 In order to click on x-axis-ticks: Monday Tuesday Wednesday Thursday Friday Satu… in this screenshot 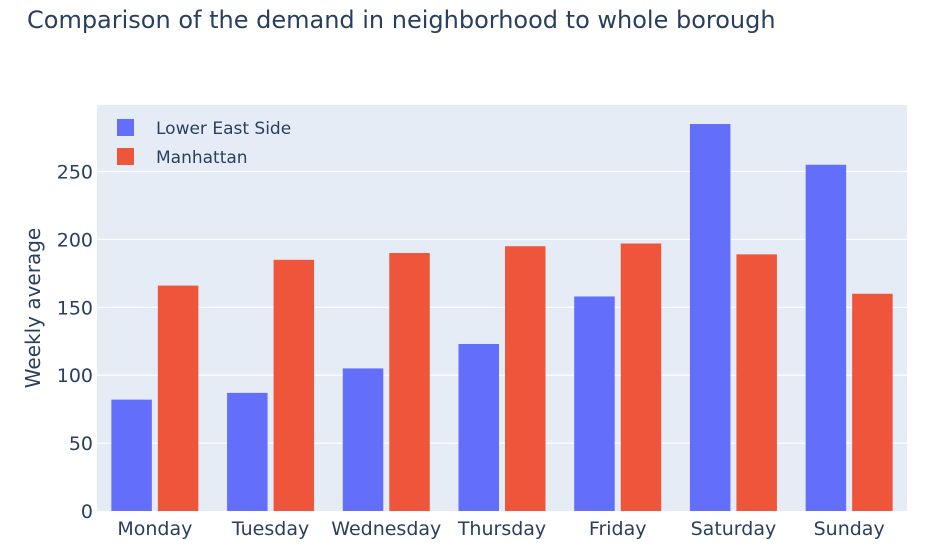, I will do `click(500, 529)`.